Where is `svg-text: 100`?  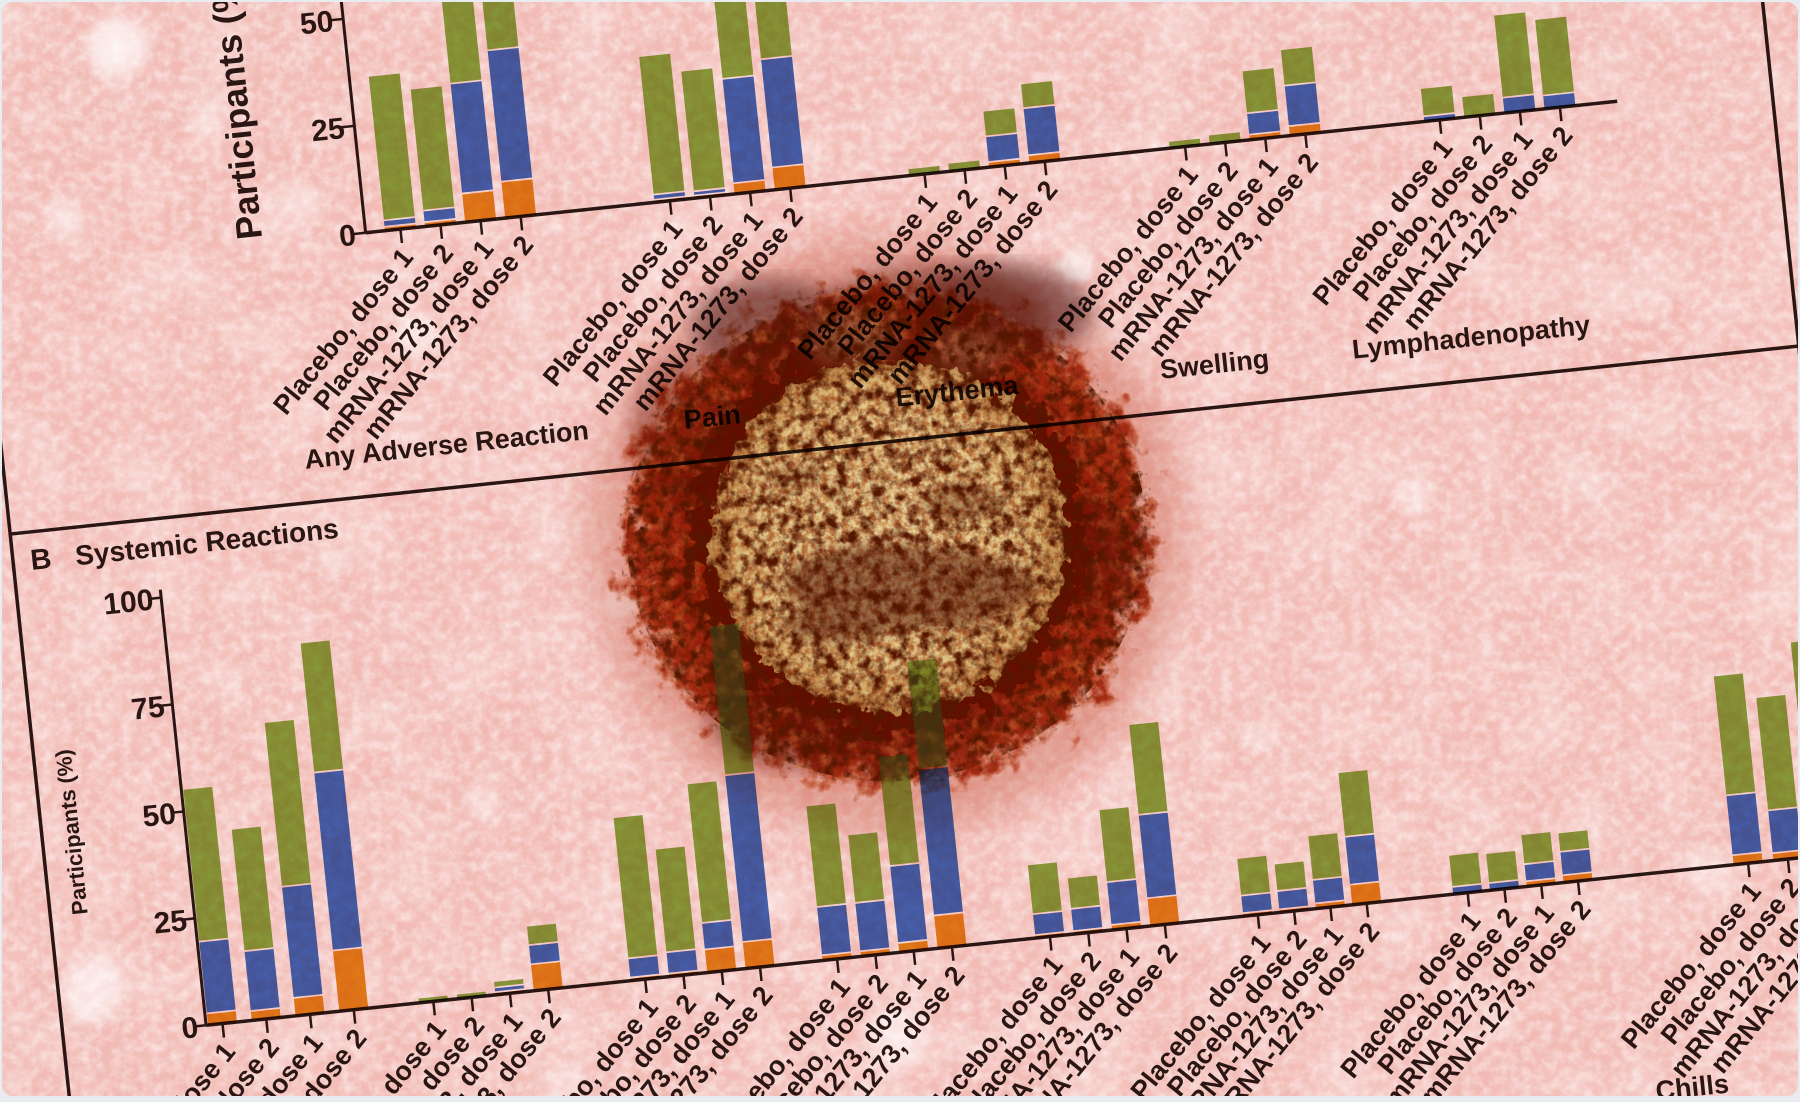
svg-text: 100 is located at coordinates (128, 603).